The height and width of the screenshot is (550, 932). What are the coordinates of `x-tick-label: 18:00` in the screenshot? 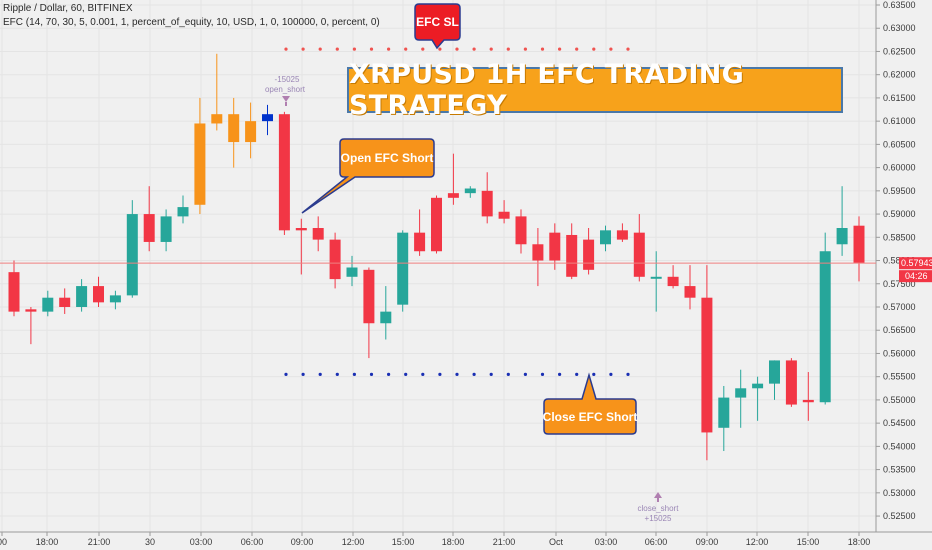 It's located at (47, 542).